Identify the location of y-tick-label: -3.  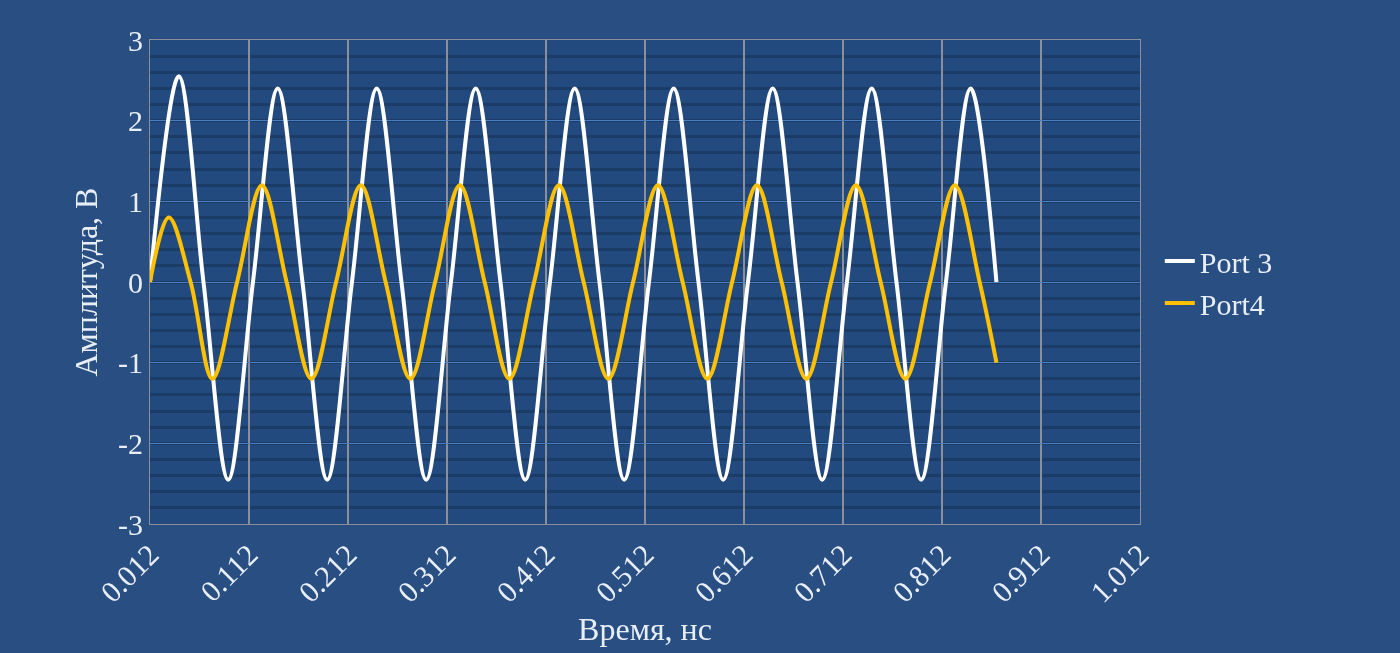
(130, 524).